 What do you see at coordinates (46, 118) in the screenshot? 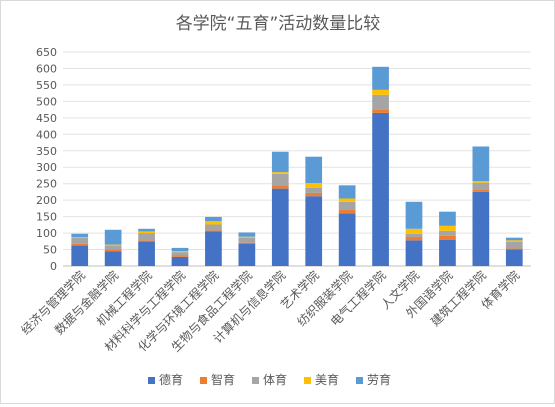
I see `y-tick-label: 450` at bounding box center [46, 118].